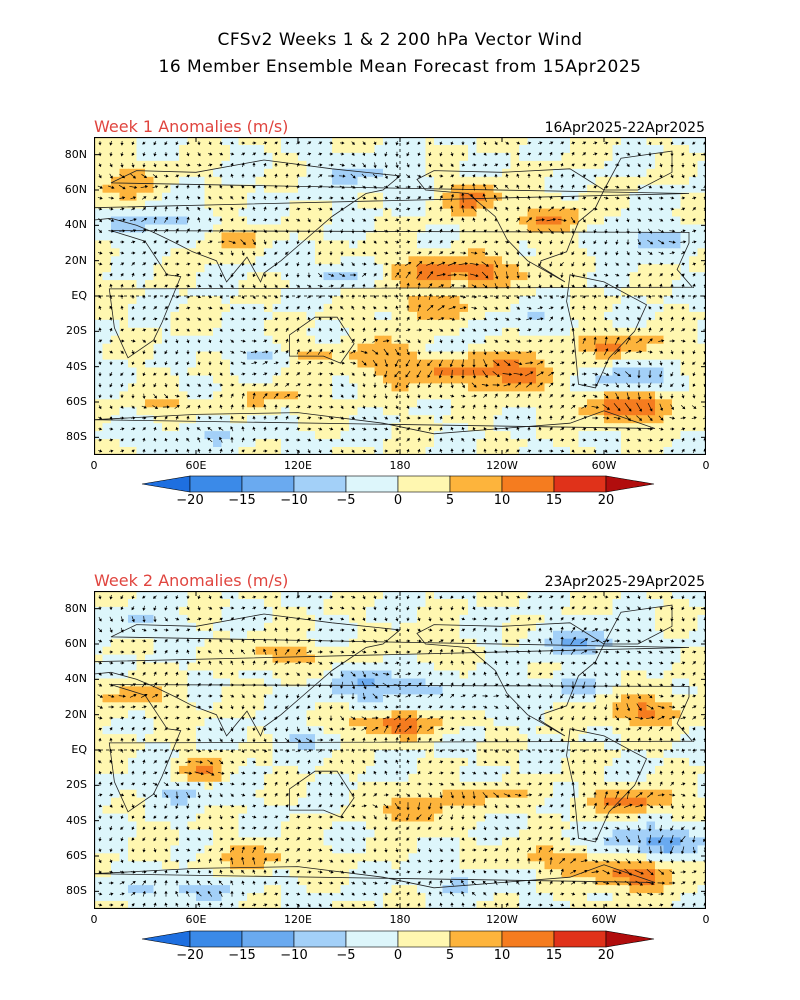 The image size is (800, 1000). I want to click on panel-2-title: Week 2 Anomalies (m/s), so click(191, 580).